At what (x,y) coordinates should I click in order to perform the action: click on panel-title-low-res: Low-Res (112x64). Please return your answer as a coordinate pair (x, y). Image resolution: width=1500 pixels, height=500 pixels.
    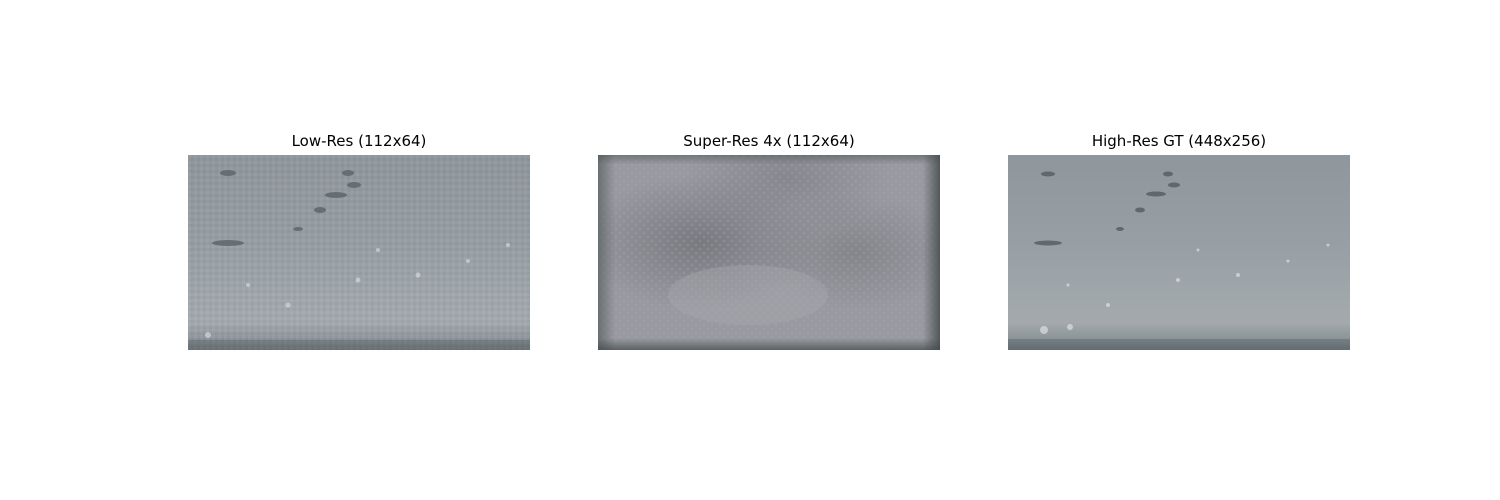
    Looking at the image, I should click on (359, 141).